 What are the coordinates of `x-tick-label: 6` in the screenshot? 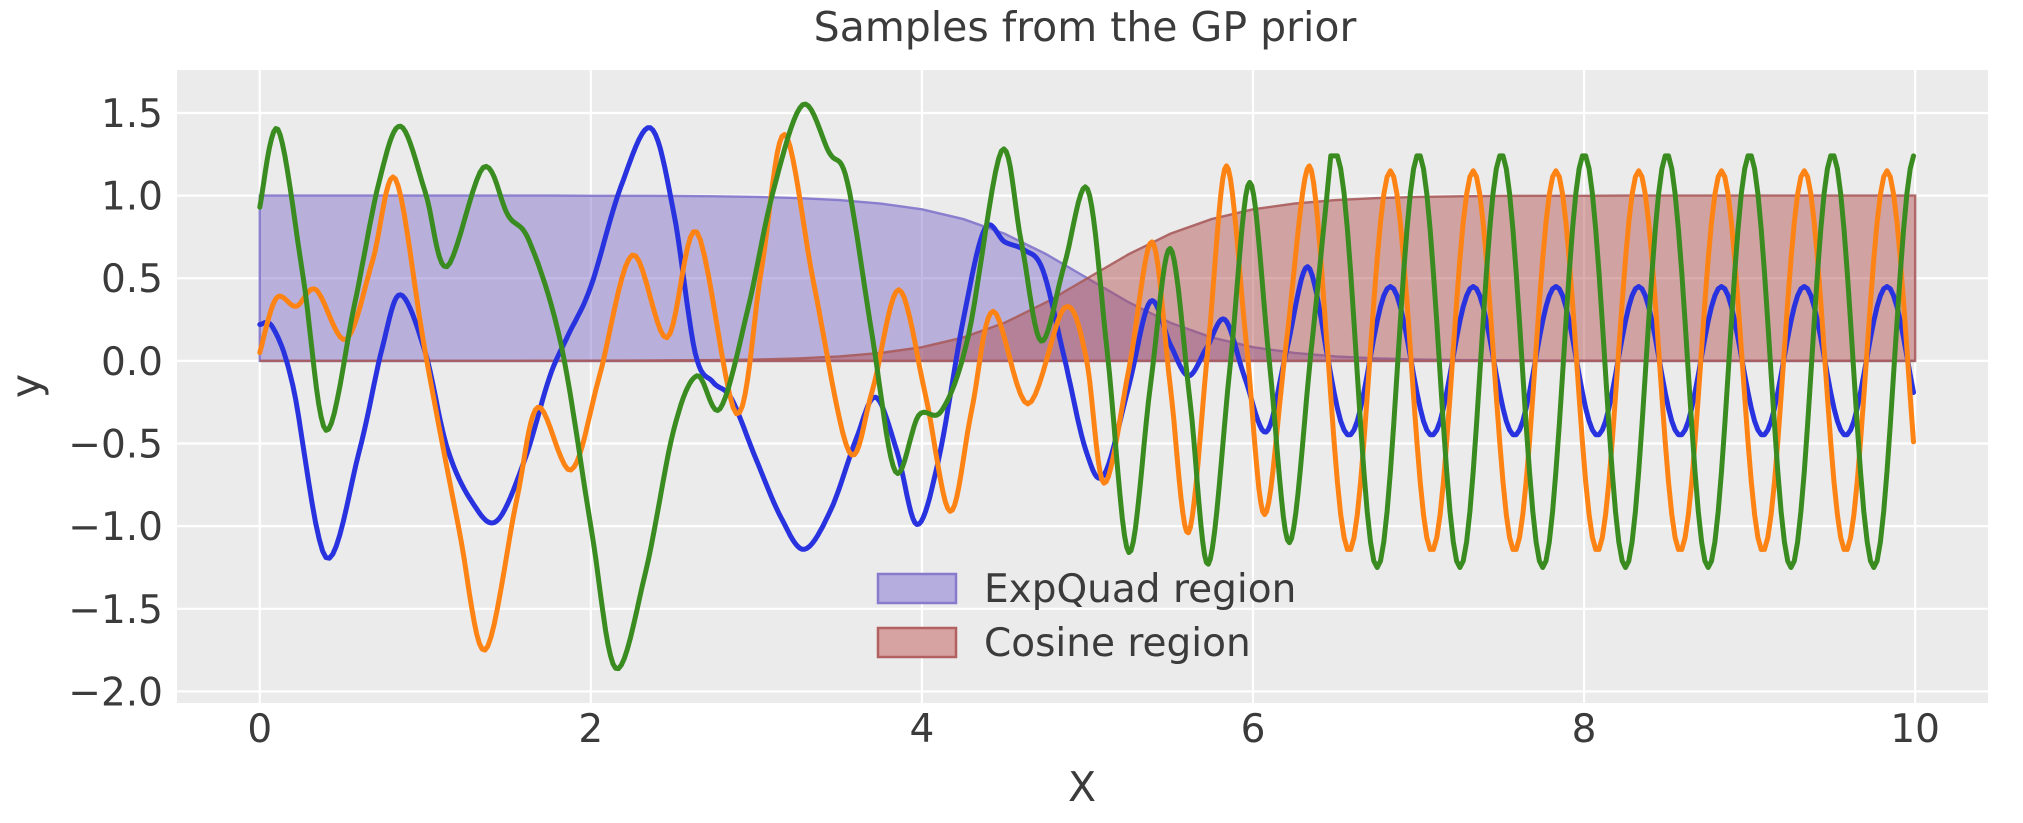 It's located at (1253, 729).